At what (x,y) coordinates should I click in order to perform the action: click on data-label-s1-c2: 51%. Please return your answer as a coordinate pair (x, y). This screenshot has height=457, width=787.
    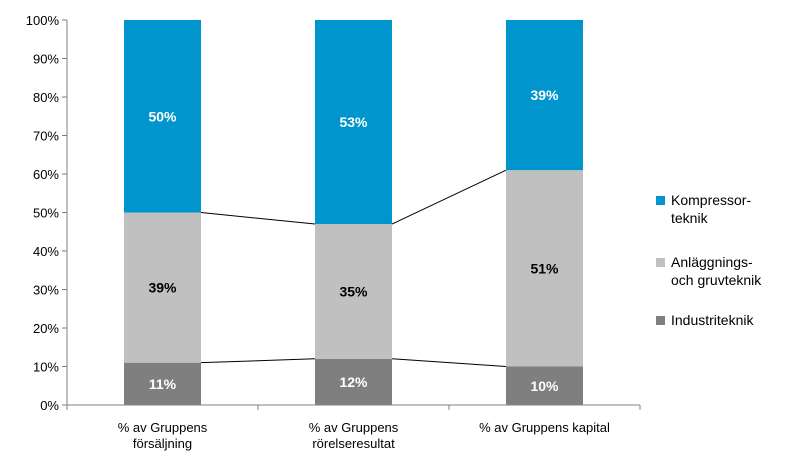
    Looking at the image, I should click on (544, 268).